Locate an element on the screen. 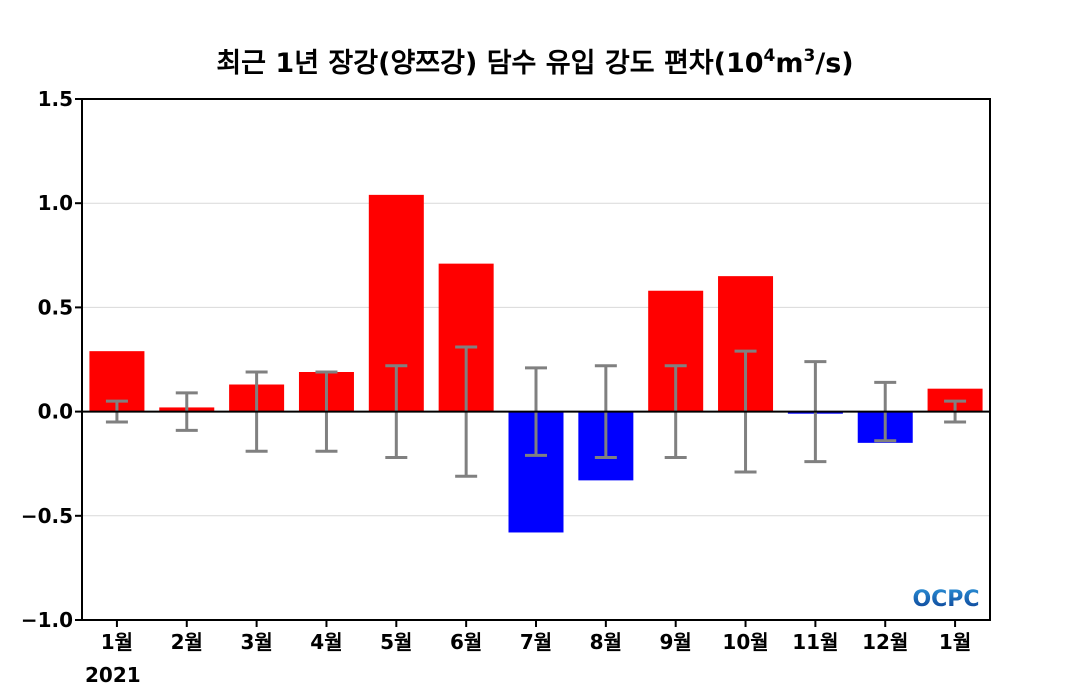  x-tick-label: 9월 is located at coordinates (676, 642).